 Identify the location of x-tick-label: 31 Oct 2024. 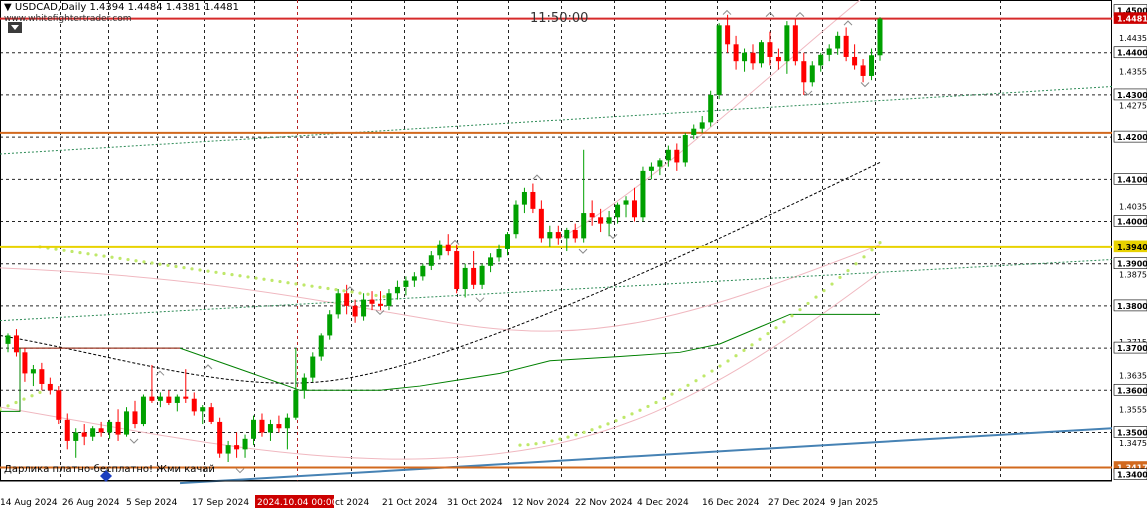
(475, 503).